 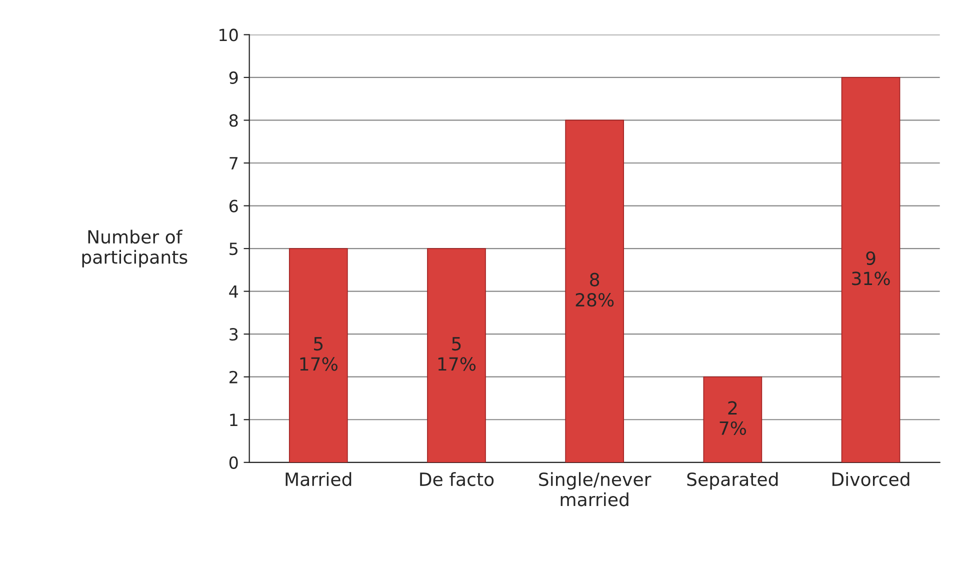 What do you see at coordinates (234, 249) in the screenshot?
I see `y-tick-label: 5` at bounding box center [234, 249].